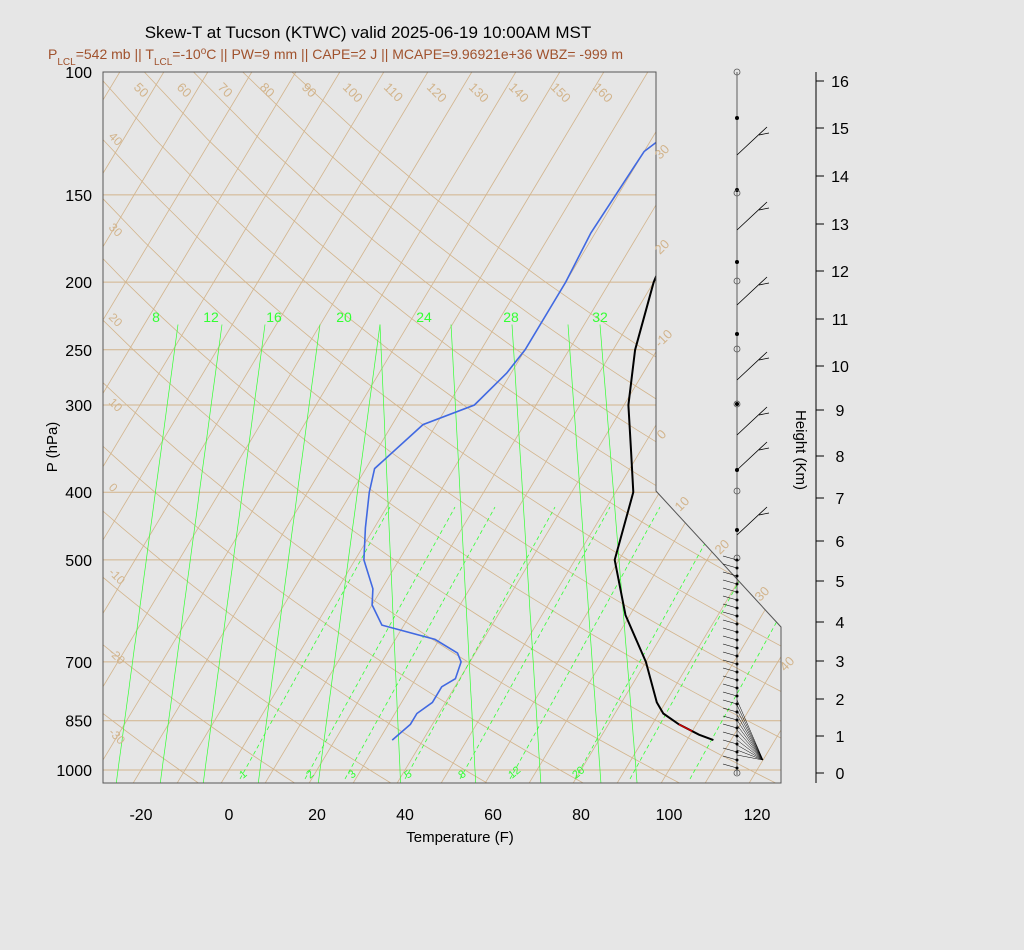 This screenshot has width=1024, height=950. What do you see at coordinates (514, 772) in the screenshot?
I see `mixing-ratio-label: 12` at bounding box center [514, 772].